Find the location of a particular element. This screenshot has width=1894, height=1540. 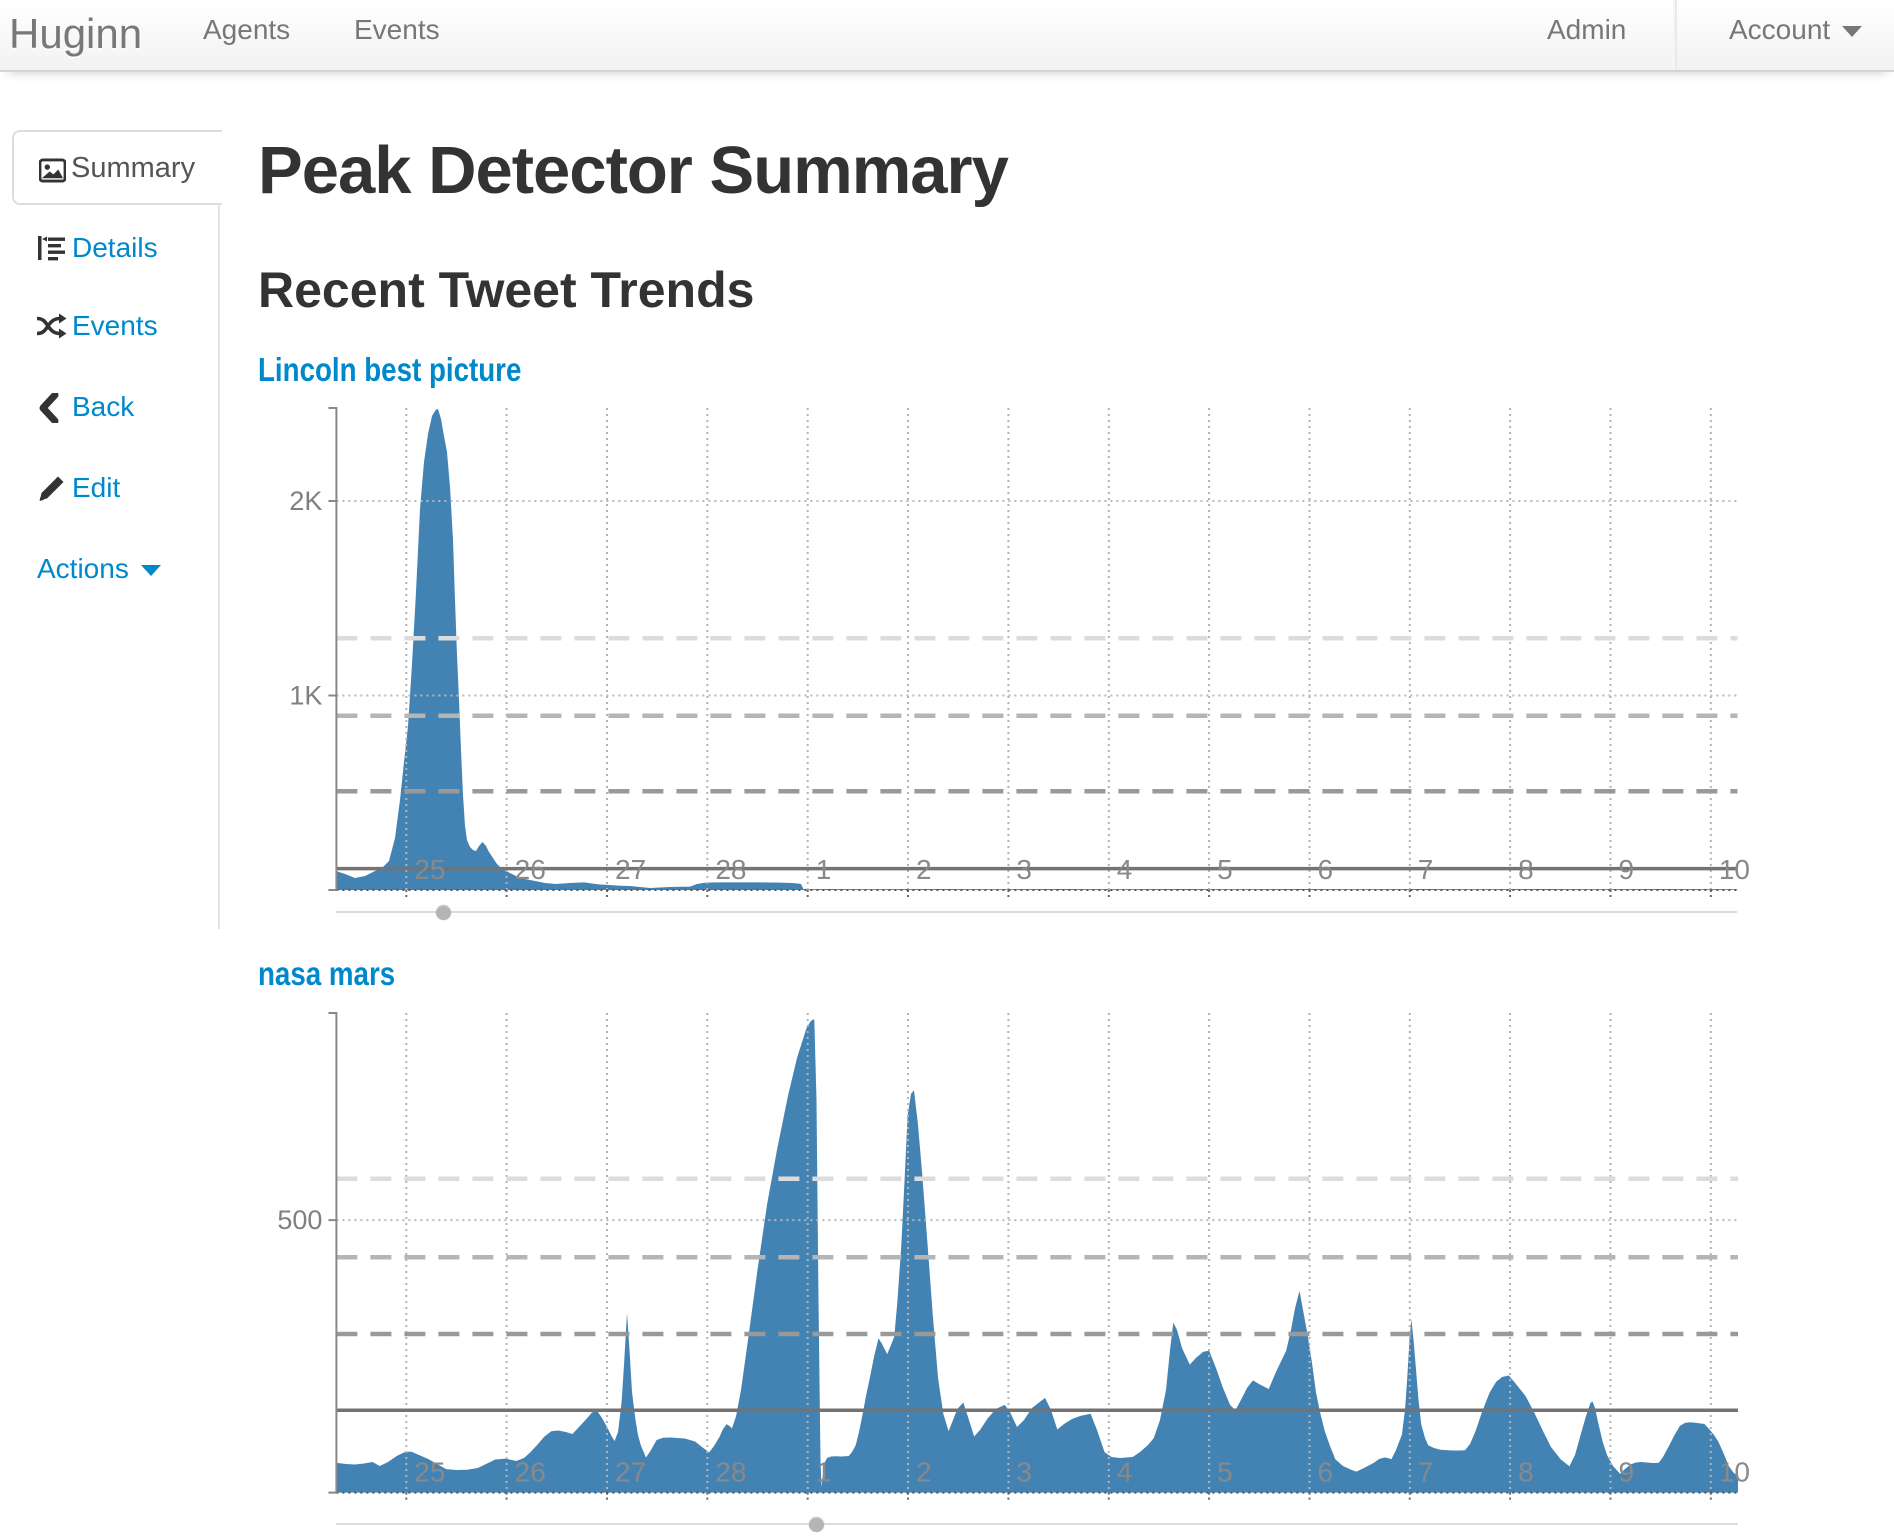

nav-item-agents: Agents is located at coordinates (247, 29).